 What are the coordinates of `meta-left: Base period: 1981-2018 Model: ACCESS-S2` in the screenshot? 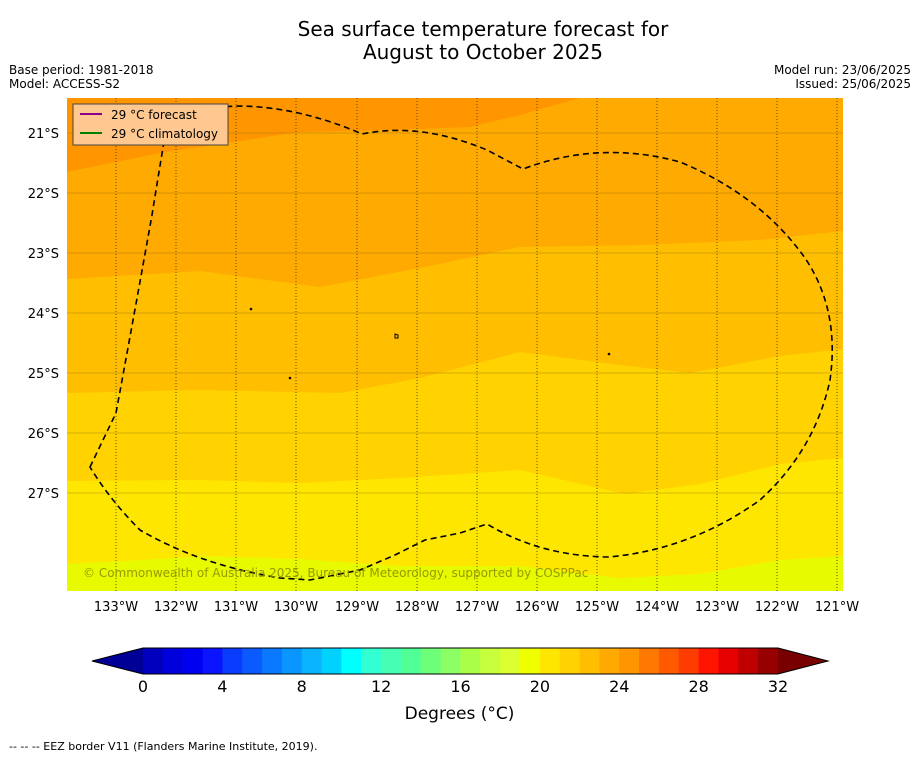 It's located at (81, 77).